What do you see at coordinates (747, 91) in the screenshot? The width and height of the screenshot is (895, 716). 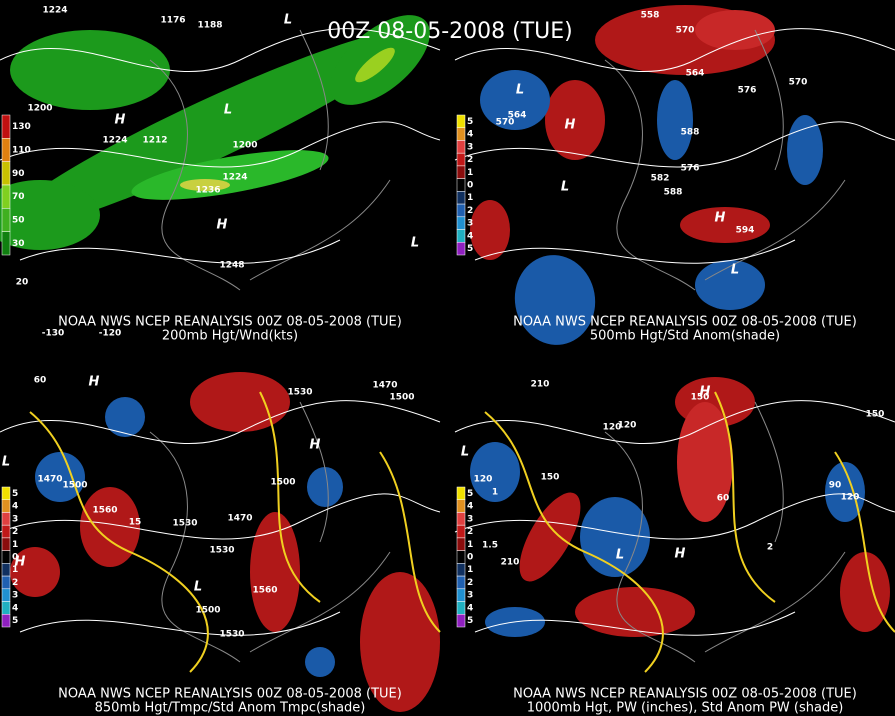 I see `contour-label: 576` at bounding box center [747, 91].